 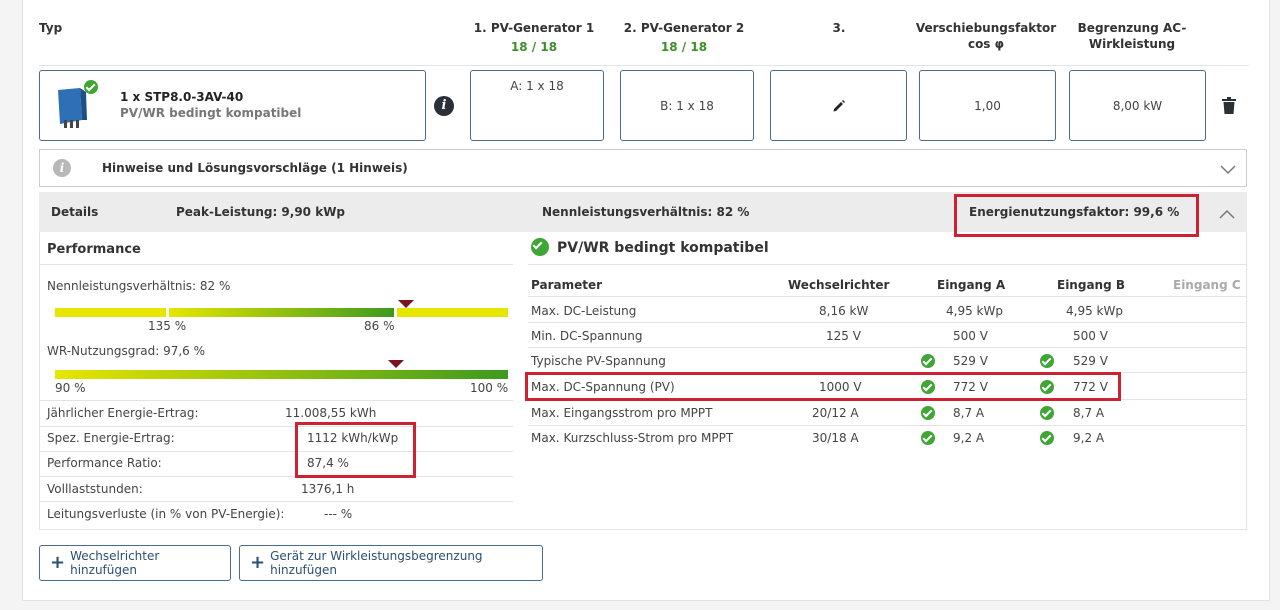 I want to click on param-row-2-name: Typische PV-Spannung, so click(x=598, y=361).